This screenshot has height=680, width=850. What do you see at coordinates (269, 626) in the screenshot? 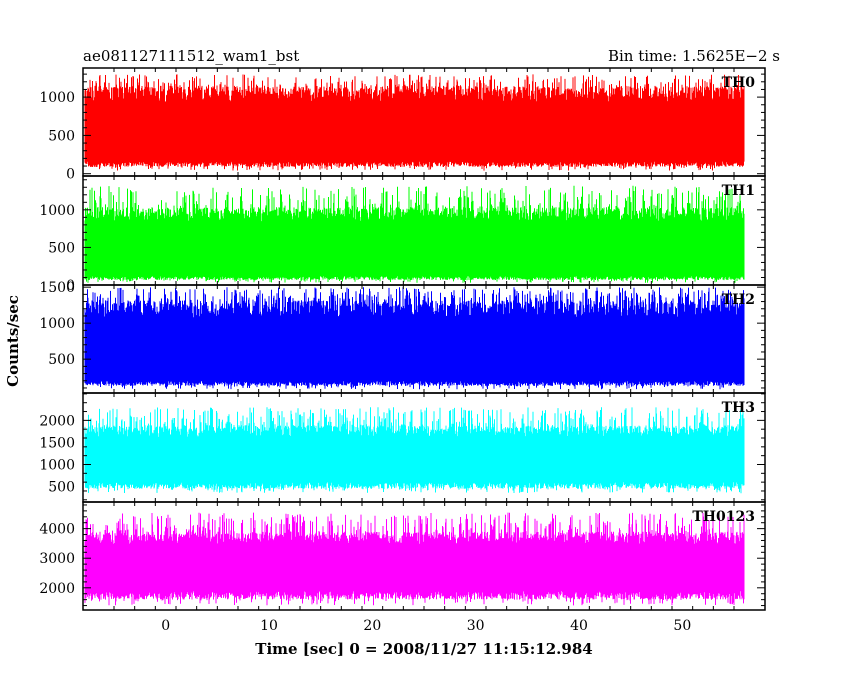
I see `x-tick-label: 10` at bounding box center [269, 626].